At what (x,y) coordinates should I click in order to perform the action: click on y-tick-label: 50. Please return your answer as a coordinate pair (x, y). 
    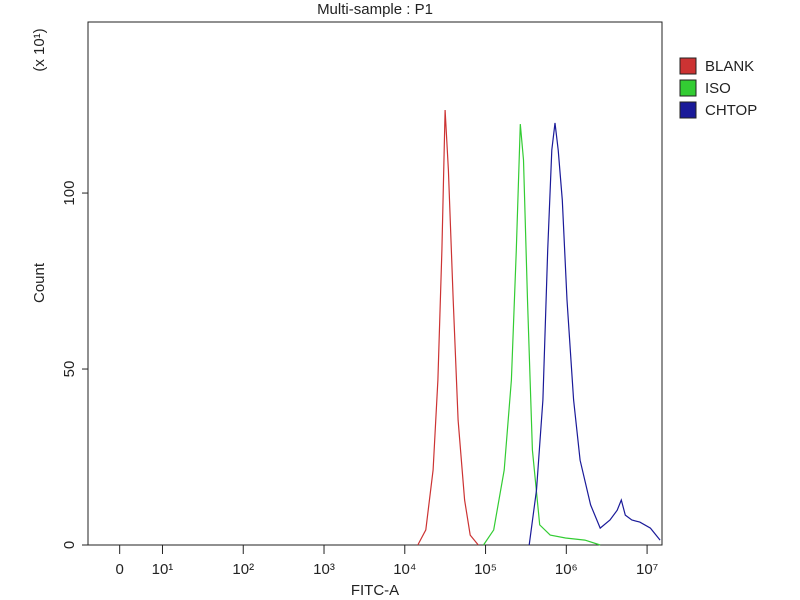
    Looking at the image, I should click on (69, 369).